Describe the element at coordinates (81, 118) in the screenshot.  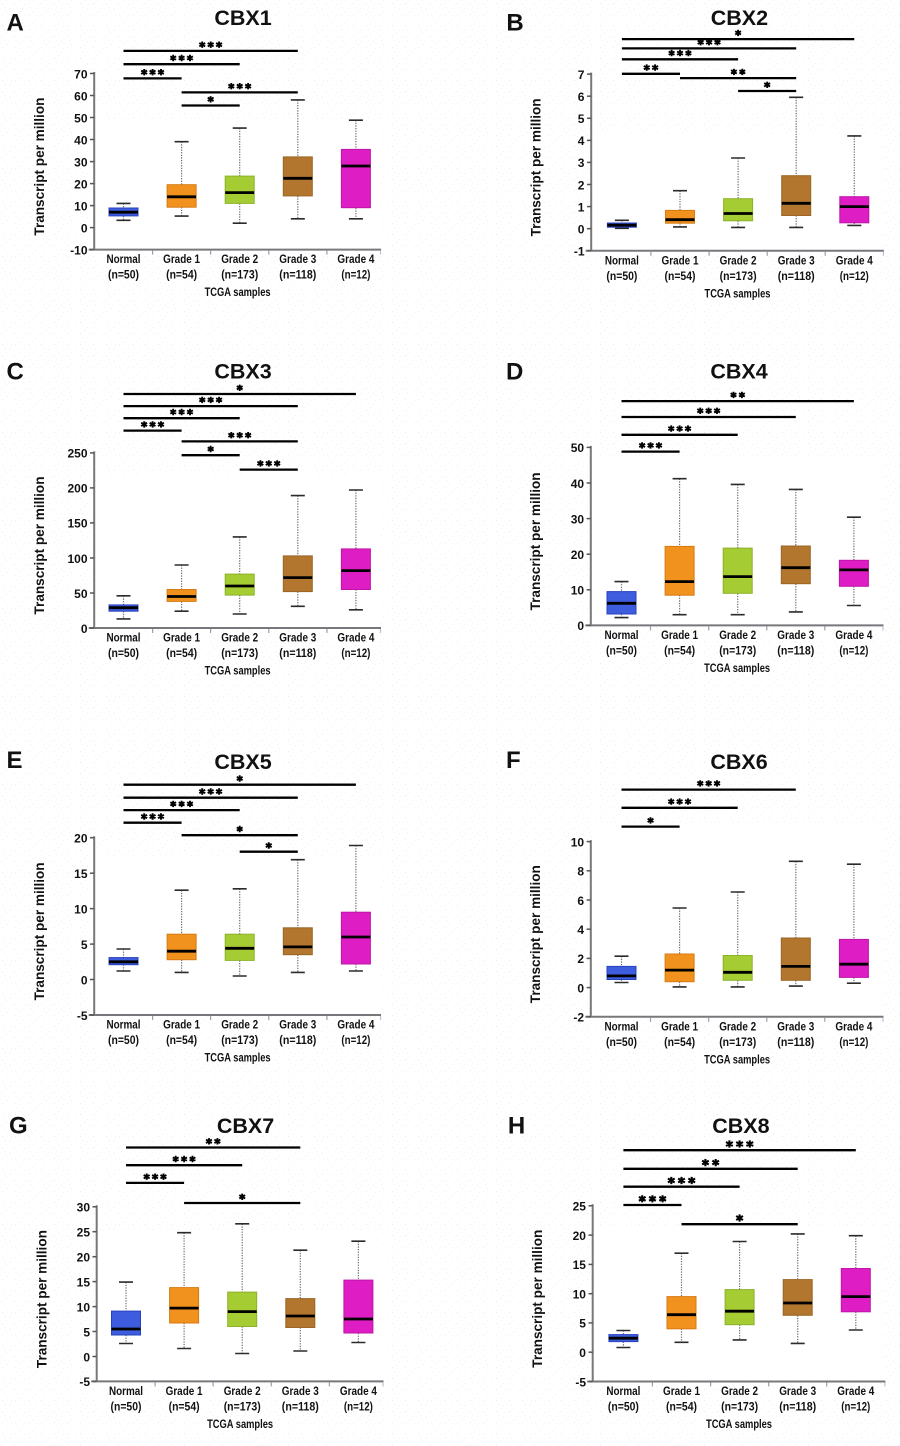
I see `svg-text: 50` at that location.